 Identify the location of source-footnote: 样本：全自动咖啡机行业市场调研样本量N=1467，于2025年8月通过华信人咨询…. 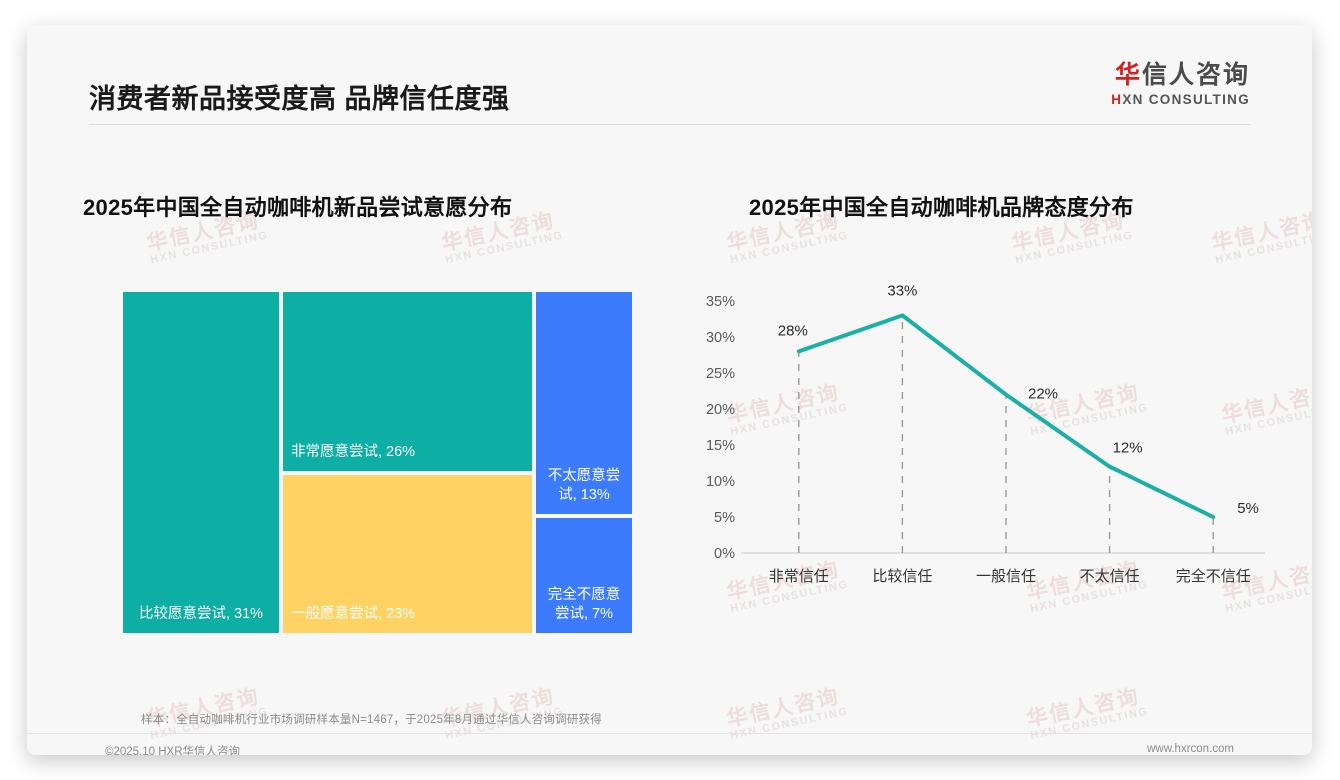
(371, 720).